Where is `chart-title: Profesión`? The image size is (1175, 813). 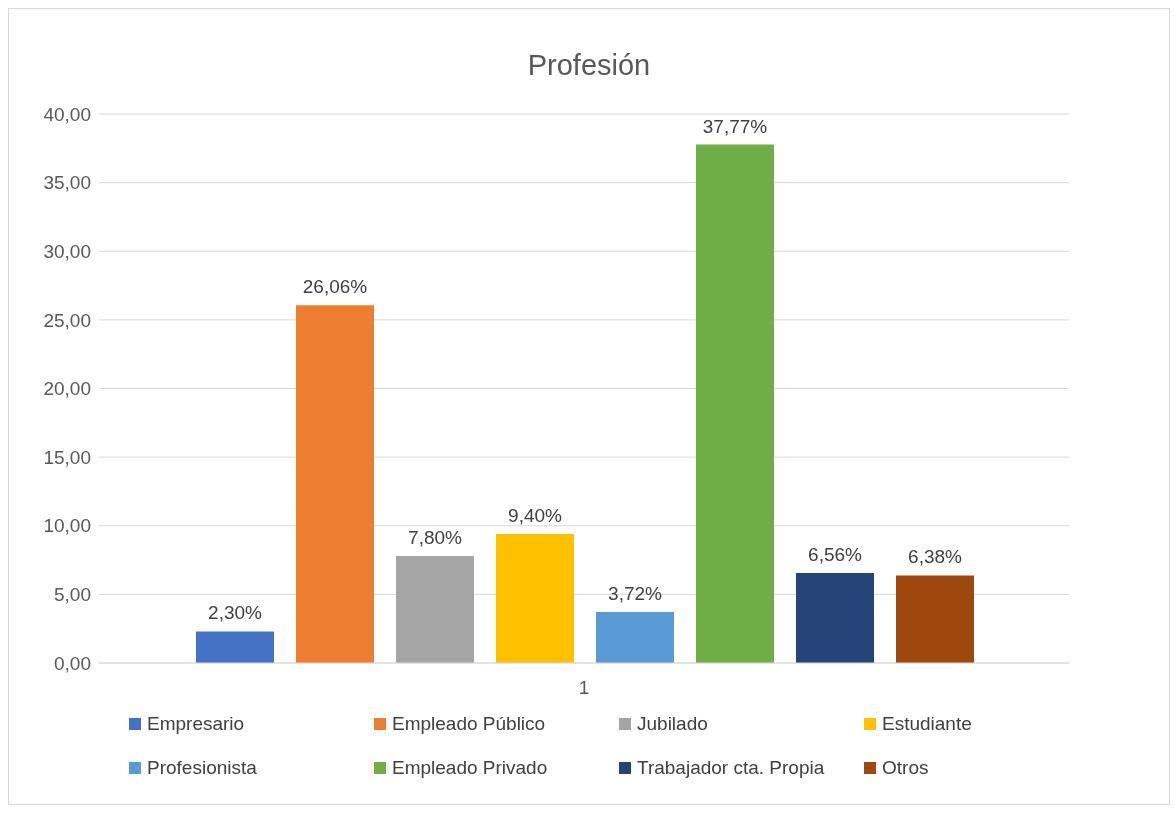 chart-title: Profesión is located at coordinates (589, 65).